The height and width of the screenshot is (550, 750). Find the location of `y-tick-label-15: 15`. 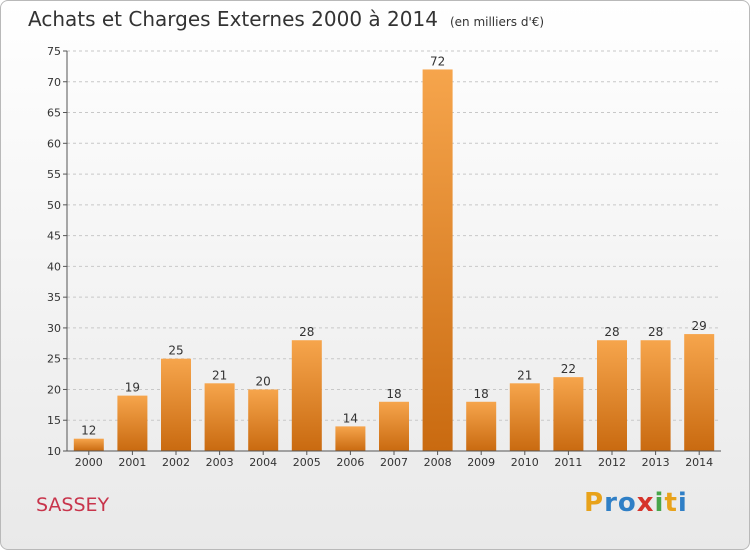

y-tick-label-15: 15 is located at coordinates (54, 420).